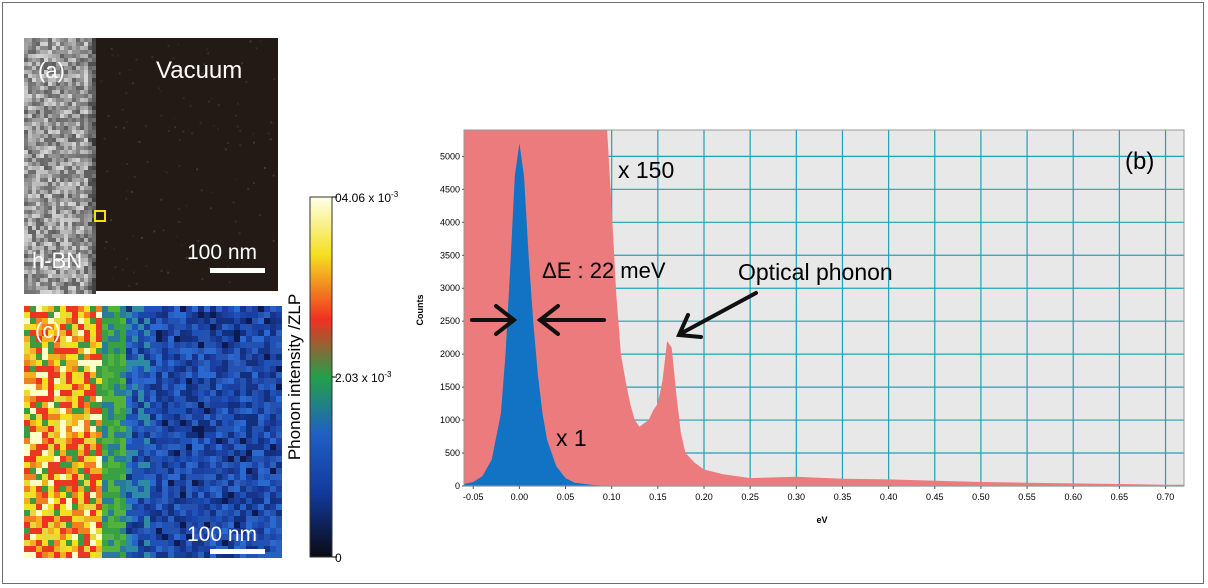 The height and width of the screenshot is (588, 1208). Describe the element at coordinates (646, 170) in the screenshot. I see `annotation-x150: x 150` at that location.